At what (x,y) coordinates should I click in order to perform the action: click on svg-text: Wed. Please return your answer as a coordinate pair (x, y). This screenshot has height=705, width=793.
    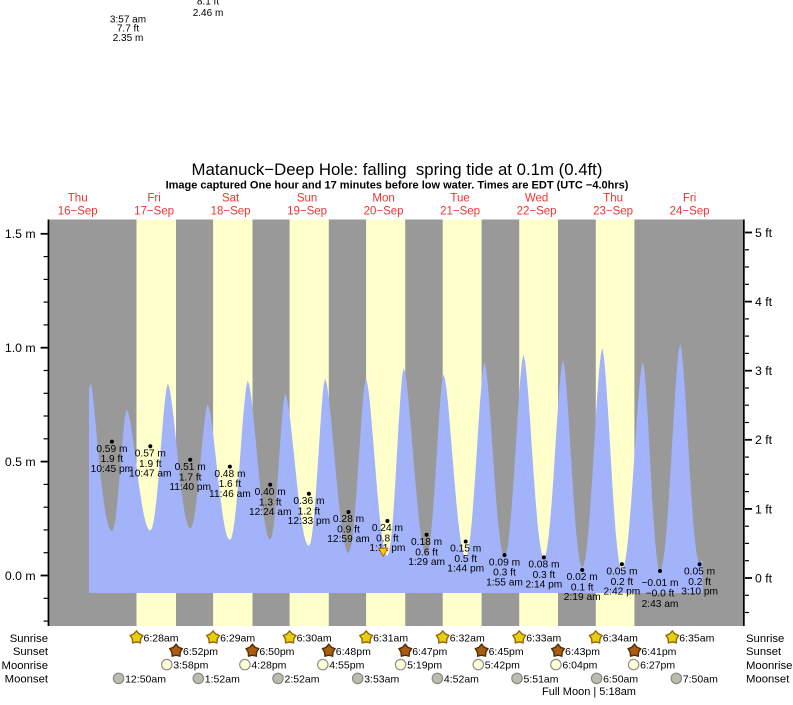
    Looking at the image, I should click on (536, 199).